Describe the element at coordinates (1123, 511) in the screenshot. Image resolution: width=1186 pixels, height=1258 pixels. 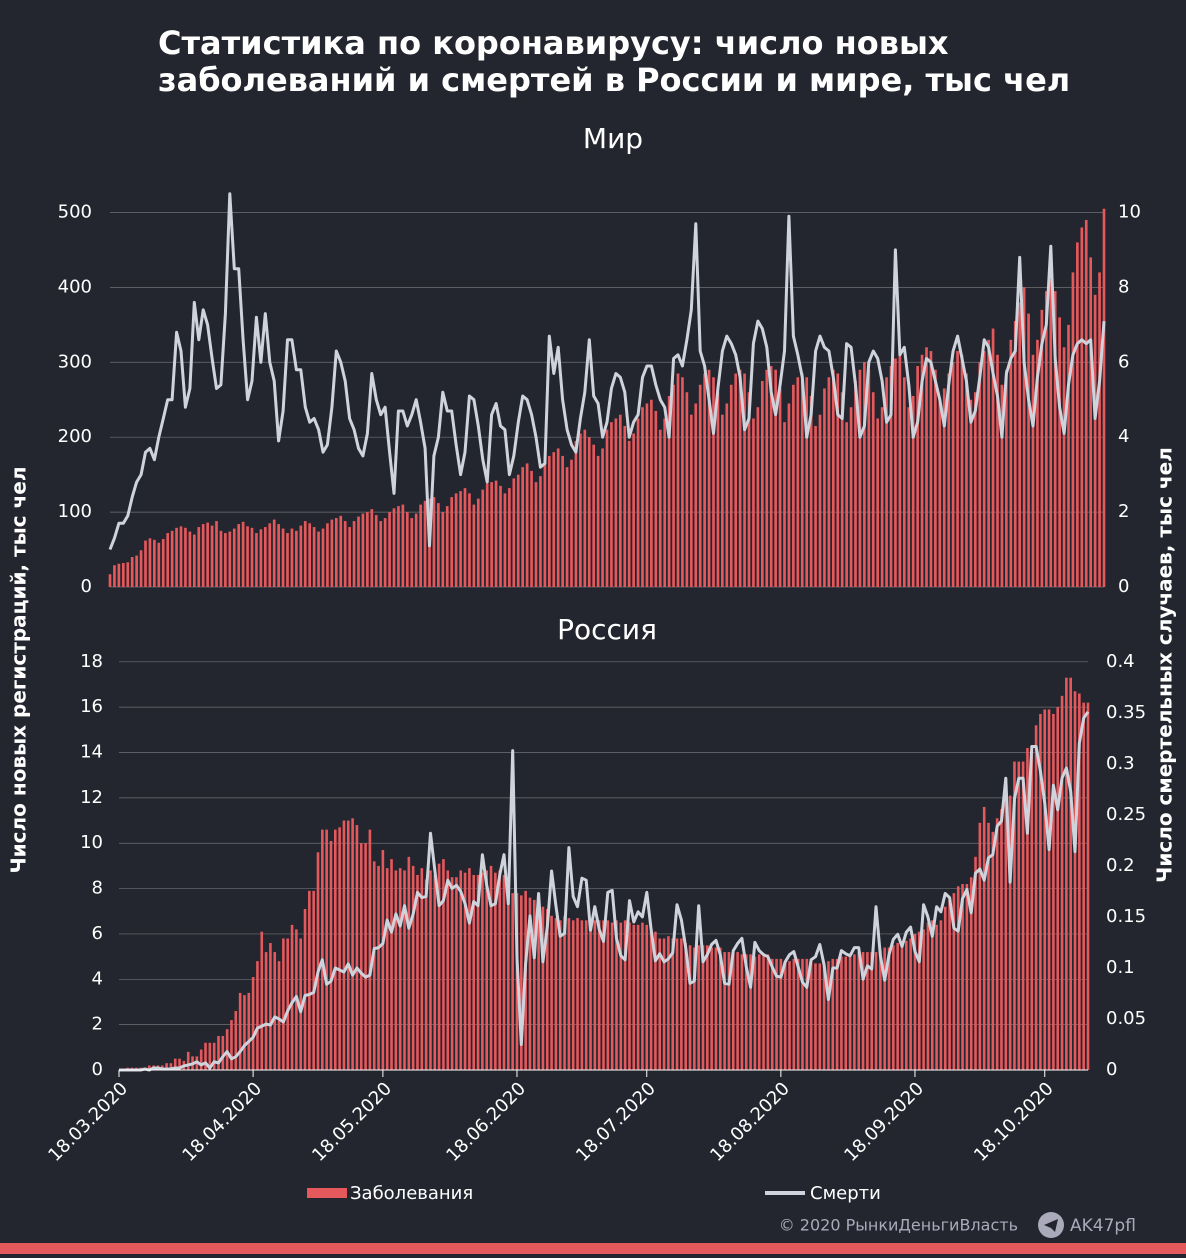
I see `y2-tick-label: 2` at that location.